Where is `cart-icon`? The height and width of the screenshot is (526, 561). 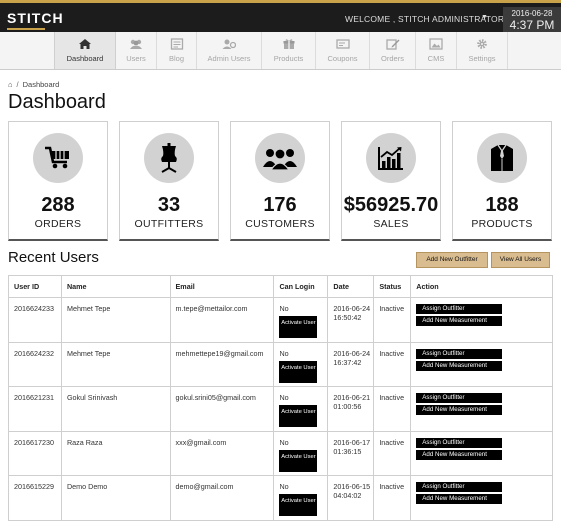
cart-icon is located at coordinates (57, 157).